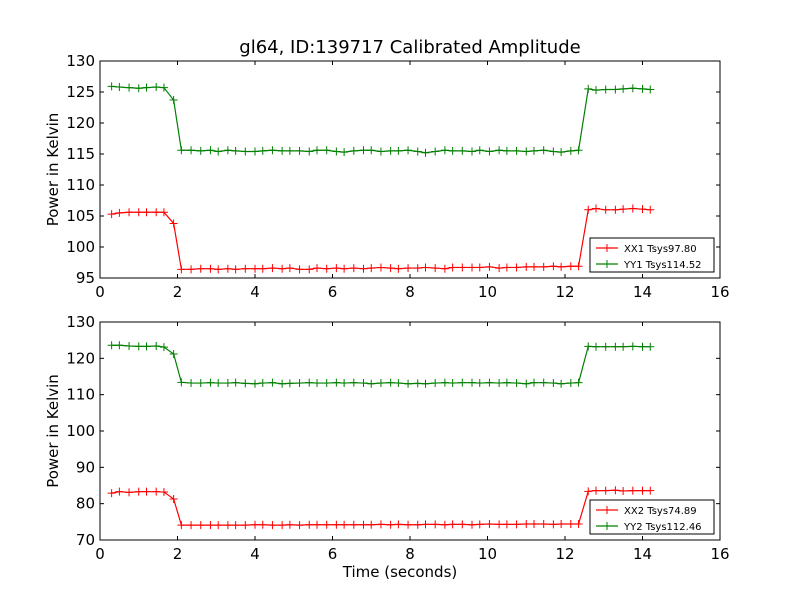 This screenshot has height=600, width=800. What do you see at coordinates (53, 431) in the screenshot?
I see `y-axis-label: Power in Kelvin` at bounding box center [53, 431].